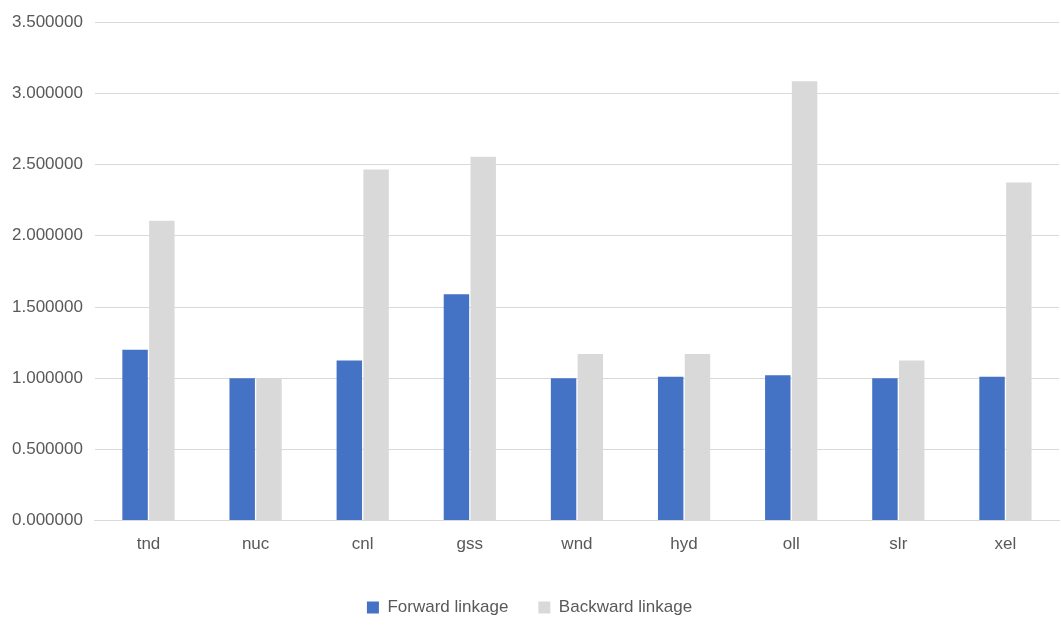 This screenshot has width=1061, height=626. I want to click on y-tick-label: 2.000000, so click(47, 235).